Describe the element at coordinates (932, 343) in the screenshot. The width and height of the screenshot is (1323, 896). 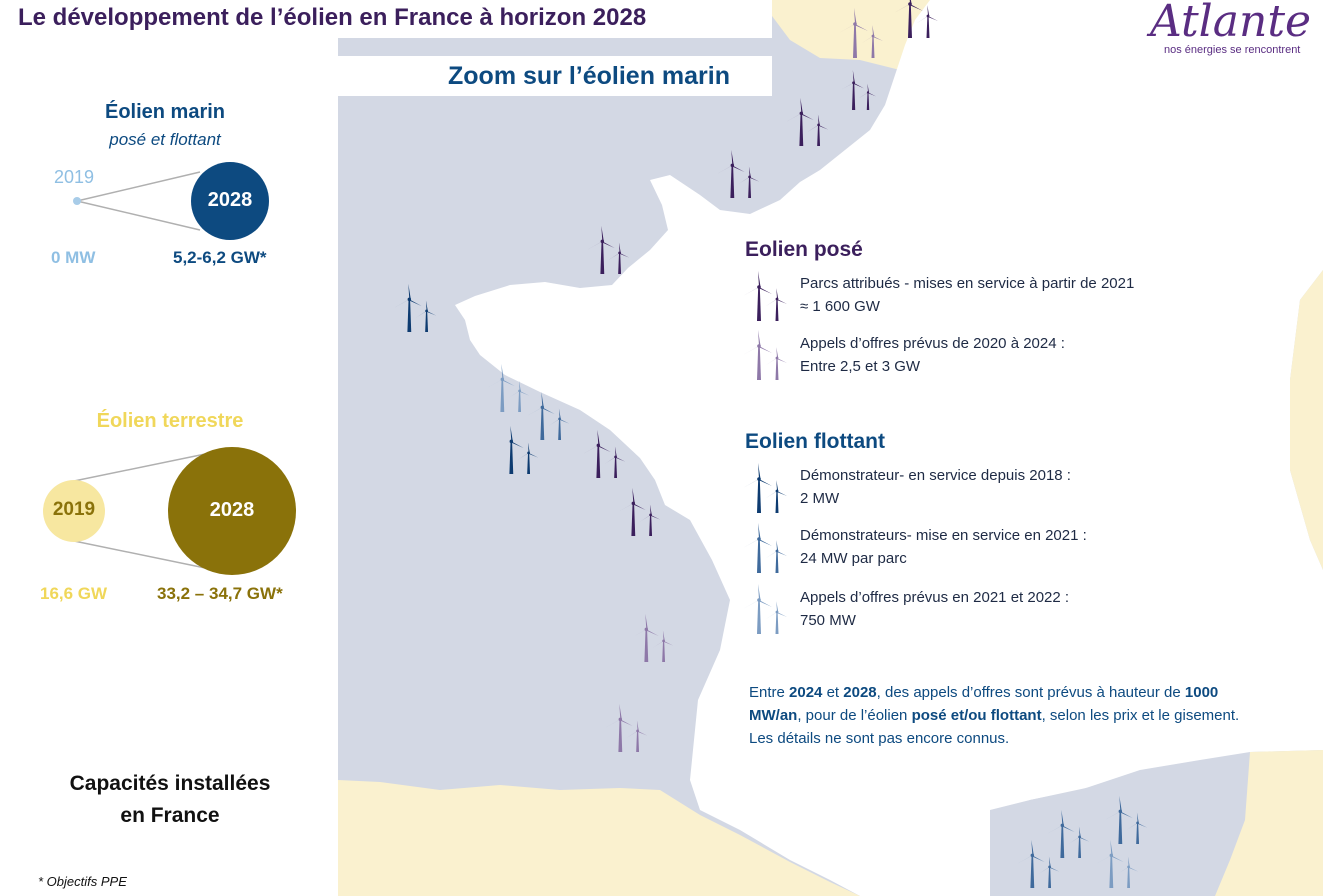
I see `legend-item-line1: Appels d’offres prévus de 2020 à 2024 :` at that location.